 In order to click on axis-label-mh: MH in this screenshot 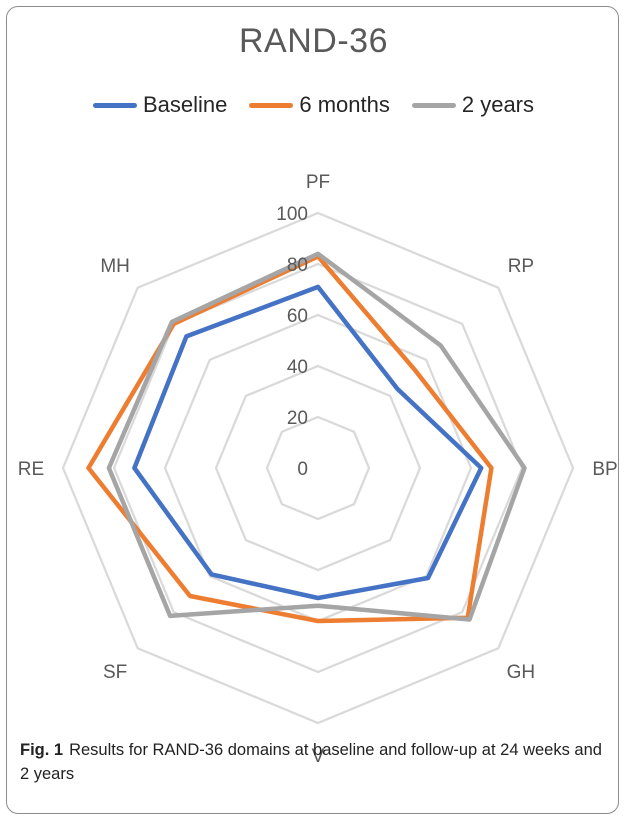, I will do `click(115, 266)`.